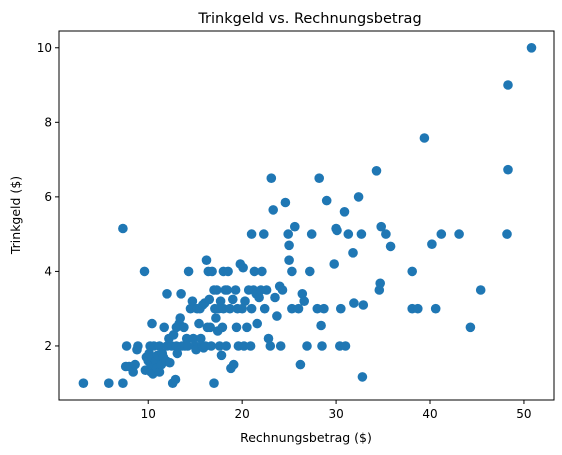  Describe the element at coordinates (48, 197) in the screenshot. I see `y-axis-ticks: 2 4 6 8 10` at that location.